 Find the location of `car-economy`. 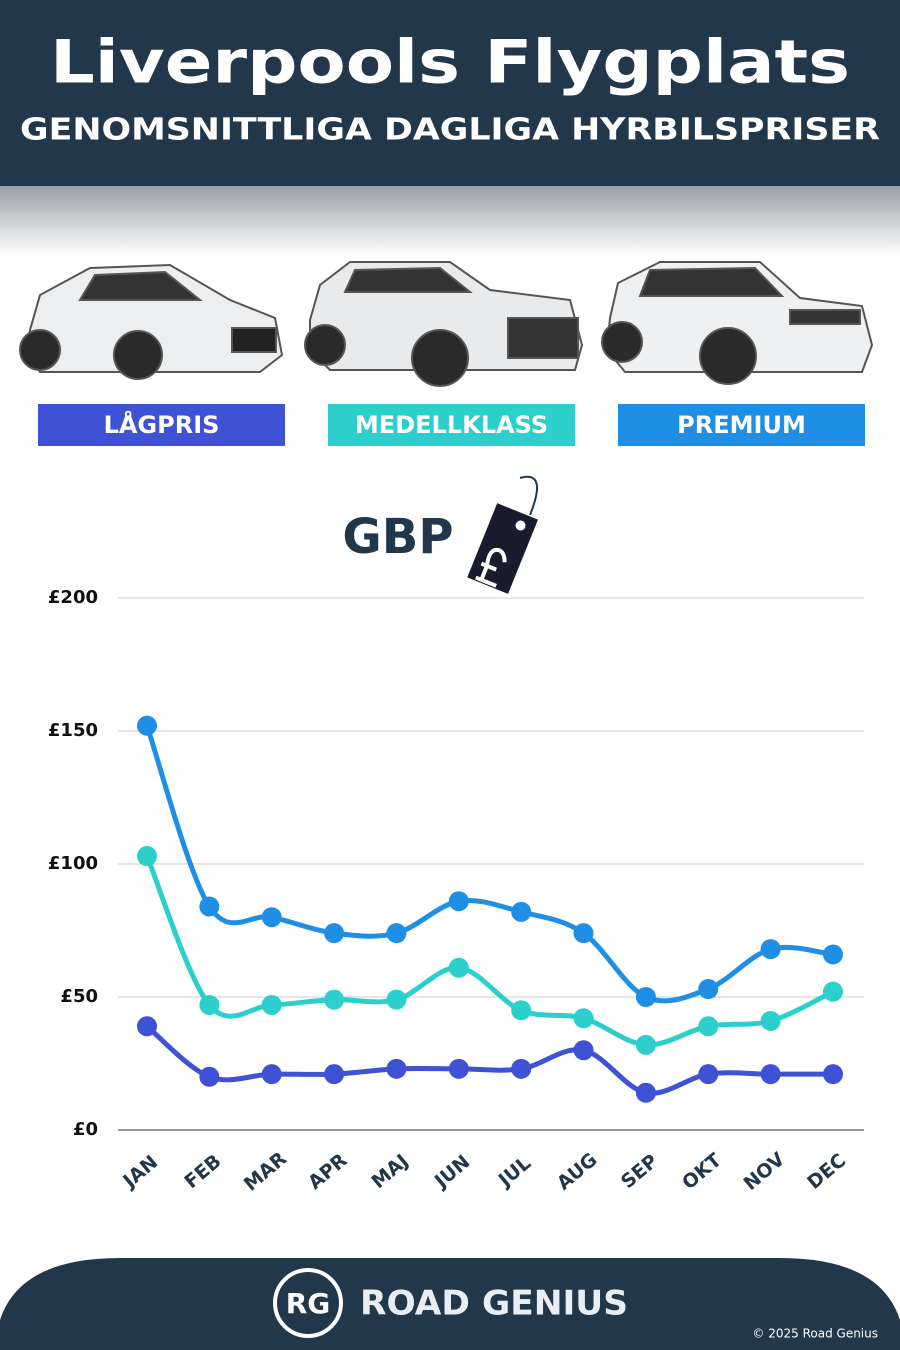

car-economy is located at coordinates (151, 321).